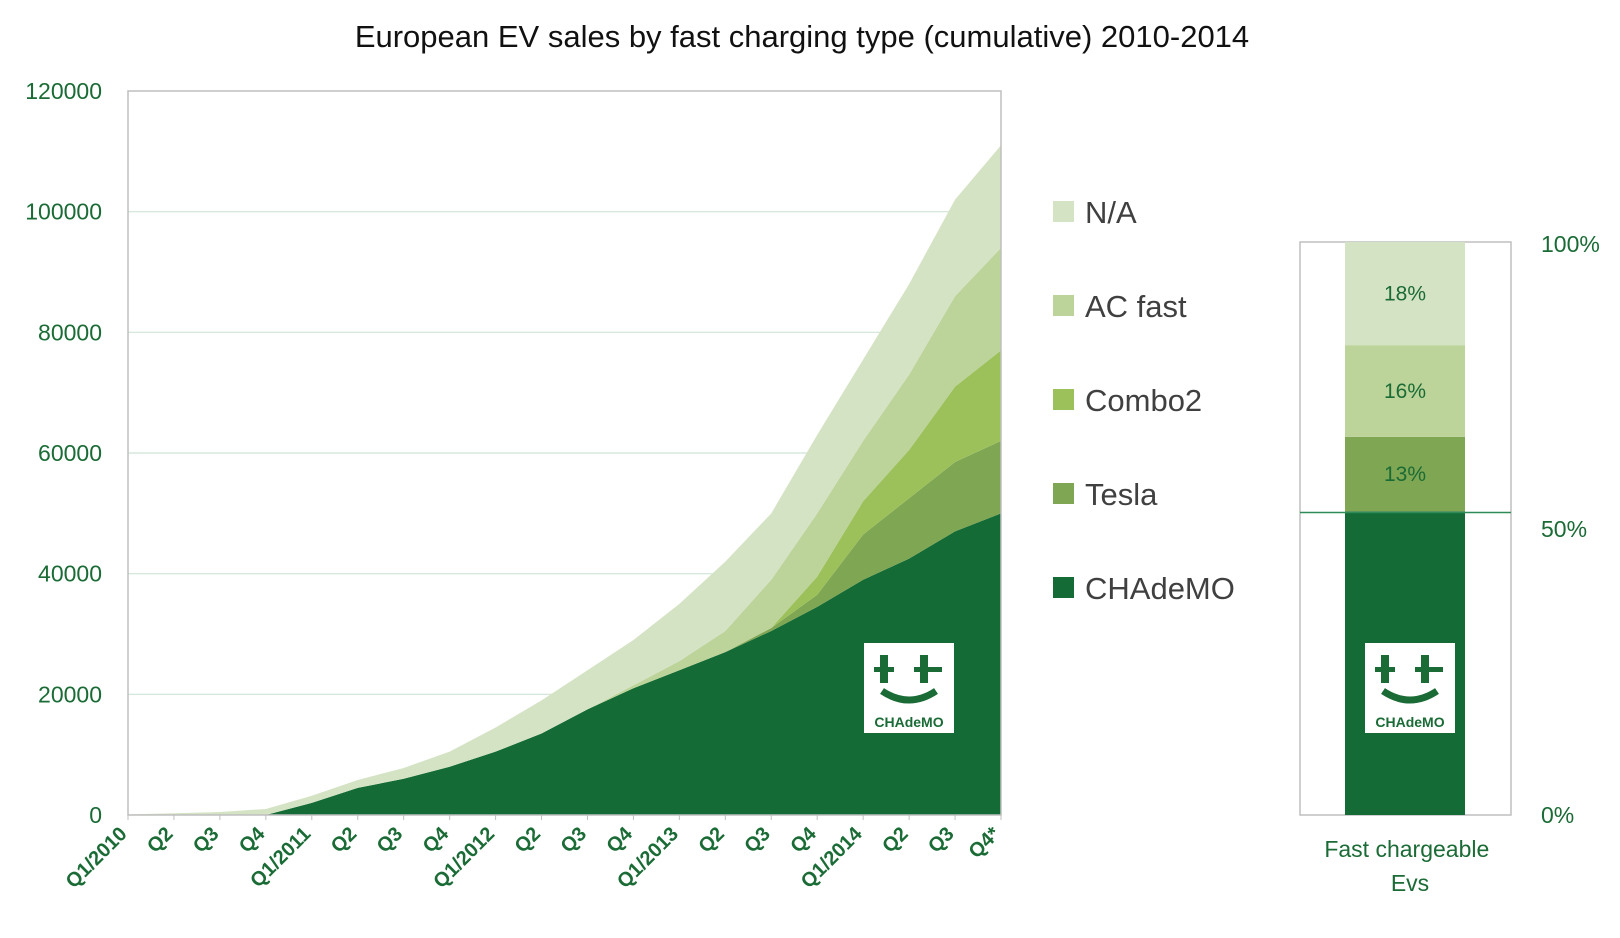 The width and height of the screenshot is (1620, 938). What do you see at coordinates (1570, 244) in the screenshot?
I see `right-tick-label: 100%` at bounding box center [1570, 244].